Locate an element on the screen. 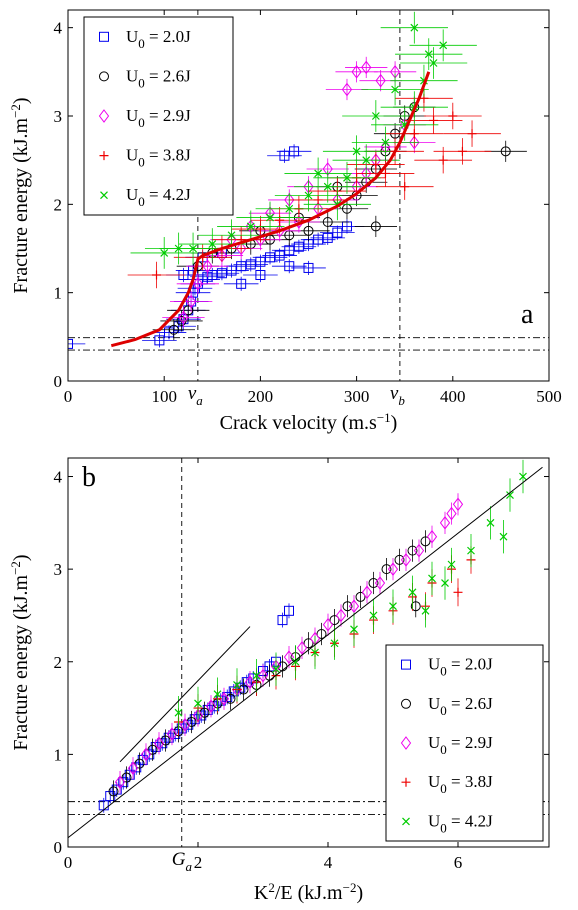 The width and height of the screenshot is (578, 910). x-tick-label: 300 is located at coordinates (357, 396).